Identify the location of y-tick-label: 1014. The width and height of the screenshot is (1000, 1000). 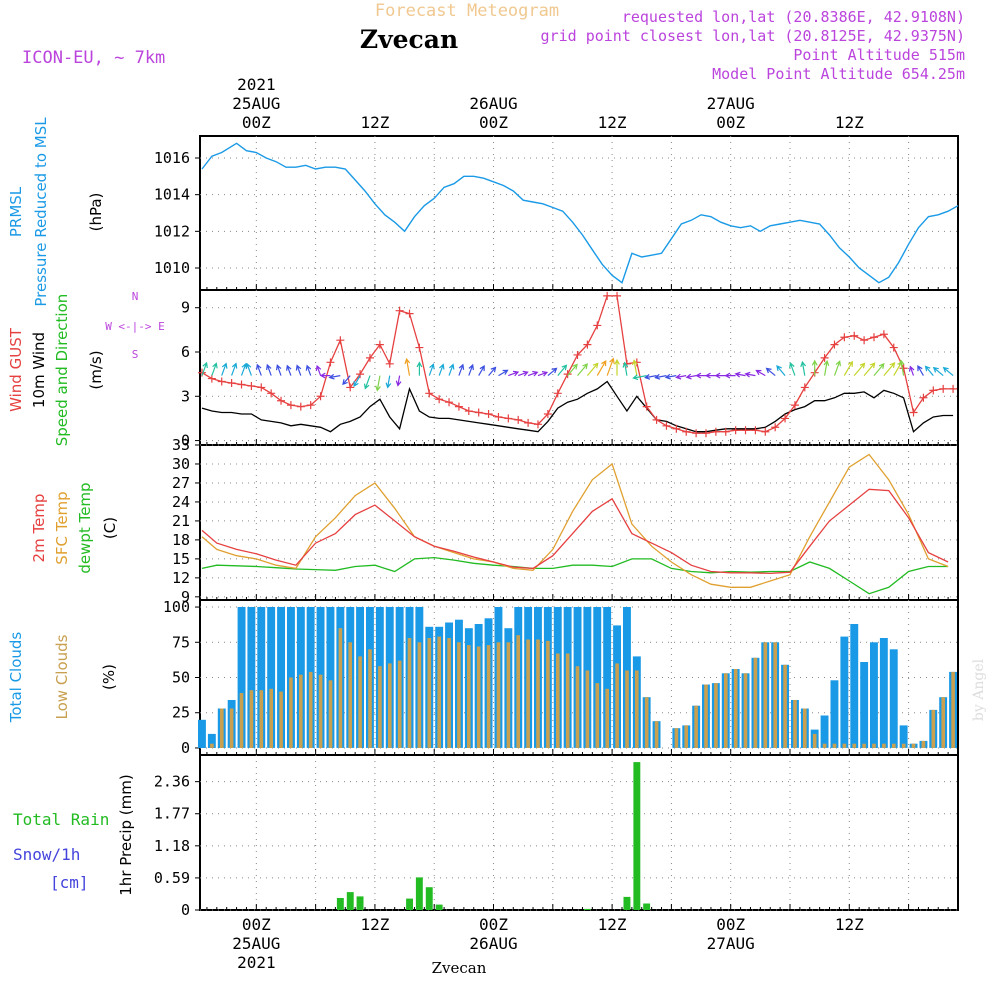
(172, 195).